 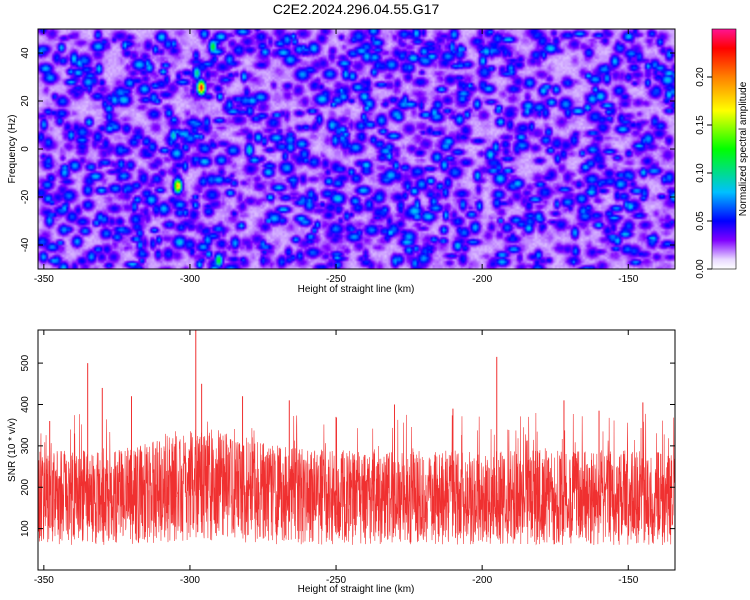 What do you see at coordinates (25, 528) in the screenshot?
I see `snr-y-tick-label: 100` at bounding box center [25, 528].